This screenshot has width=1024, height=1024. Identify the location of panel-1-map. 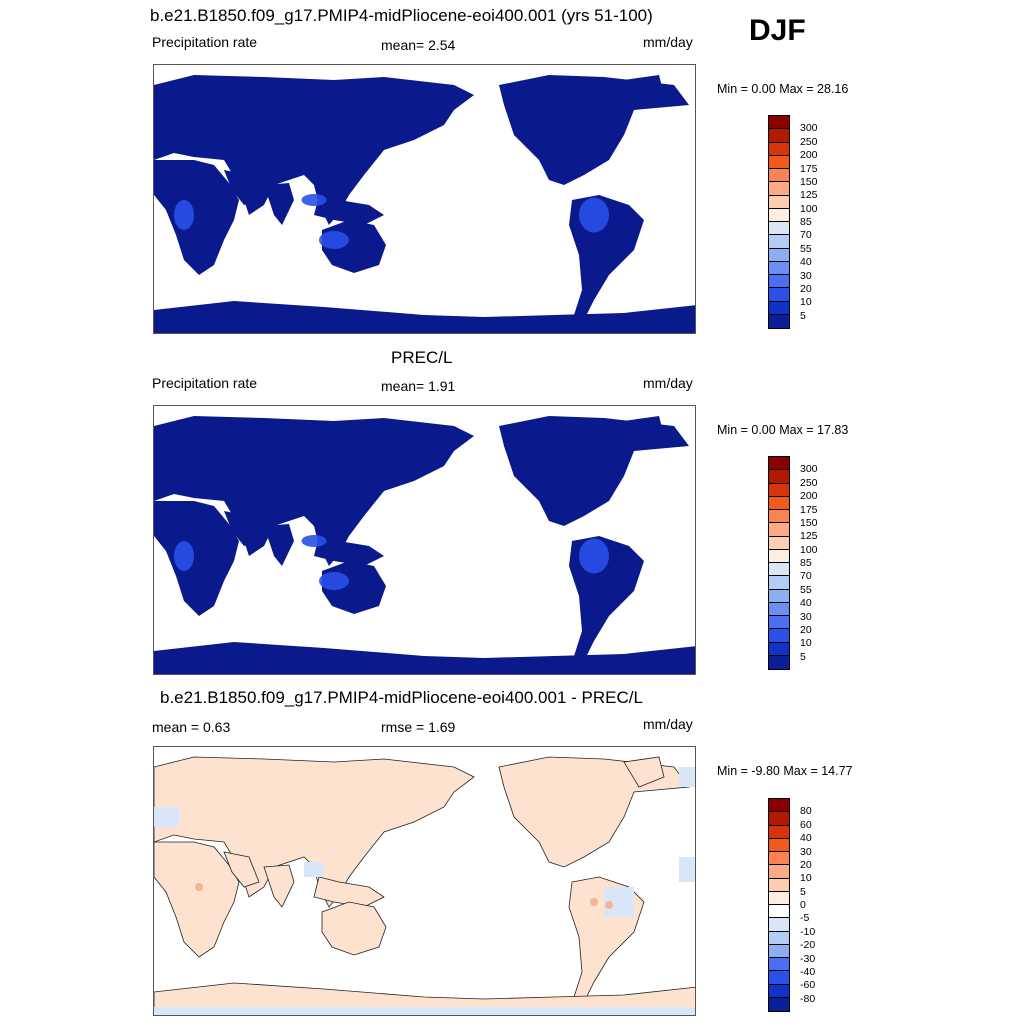
(424, 199).